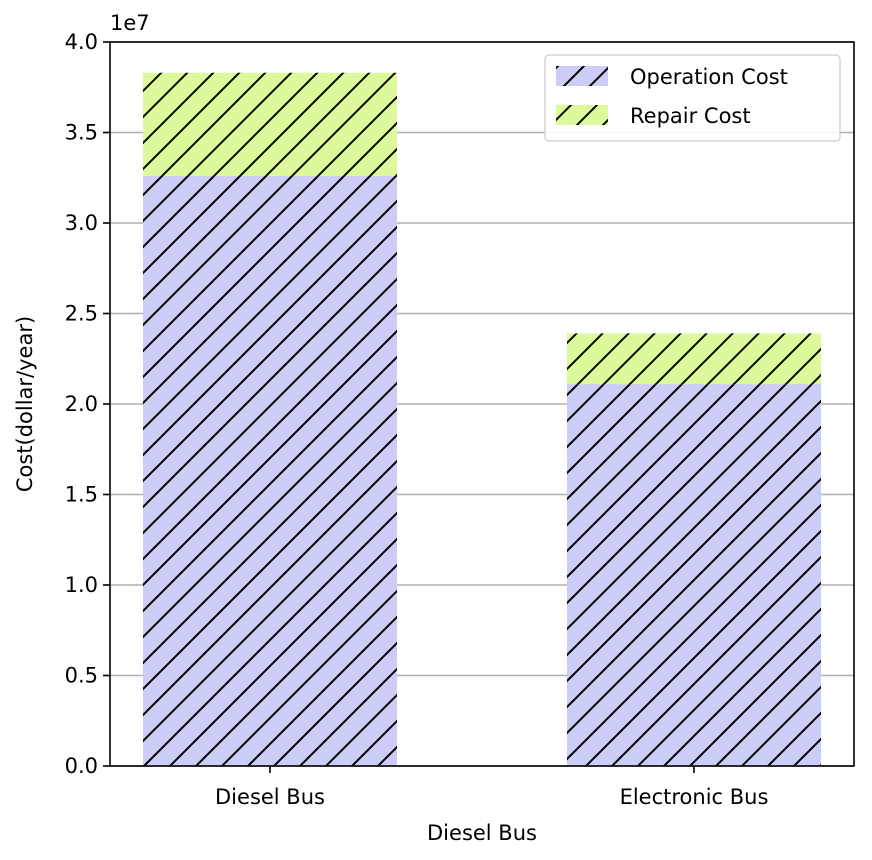  What do you see at coordinates (81, 223) in the screenshot?
I see `y-tick-label: 3.0` at bounding box center [81, 223].